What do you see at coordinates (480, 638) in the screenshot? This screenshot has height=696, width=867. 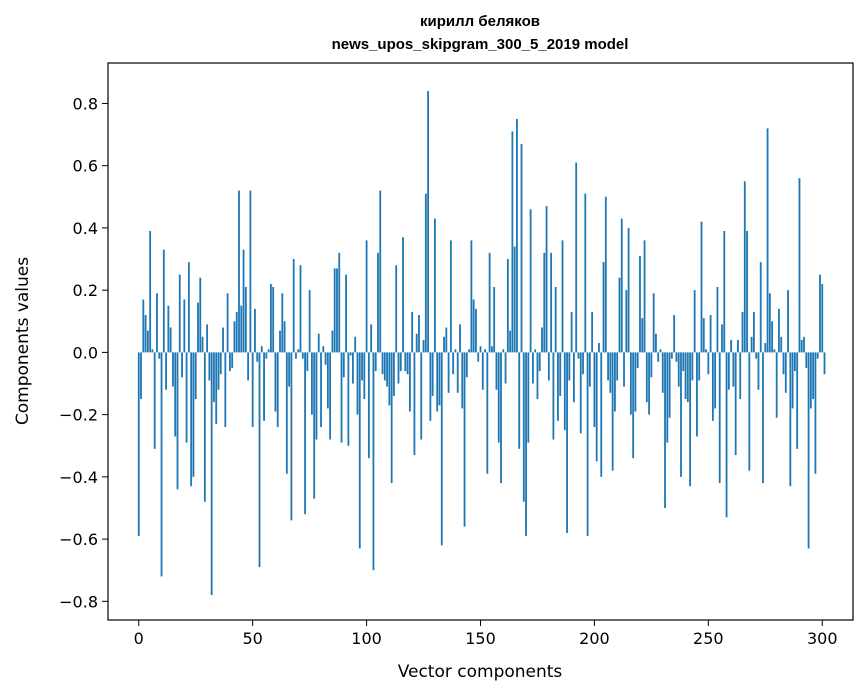 I see `x-tick-label: 150` at bounding box center [480, 638].